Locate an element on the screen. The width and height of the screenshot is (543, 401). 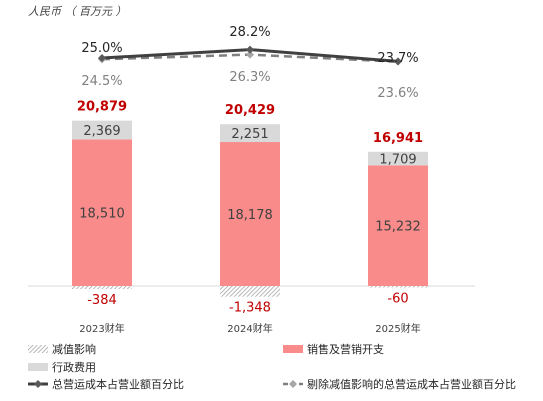
legend-label-admin: 行政费用 is located at coordinates (74, 367).